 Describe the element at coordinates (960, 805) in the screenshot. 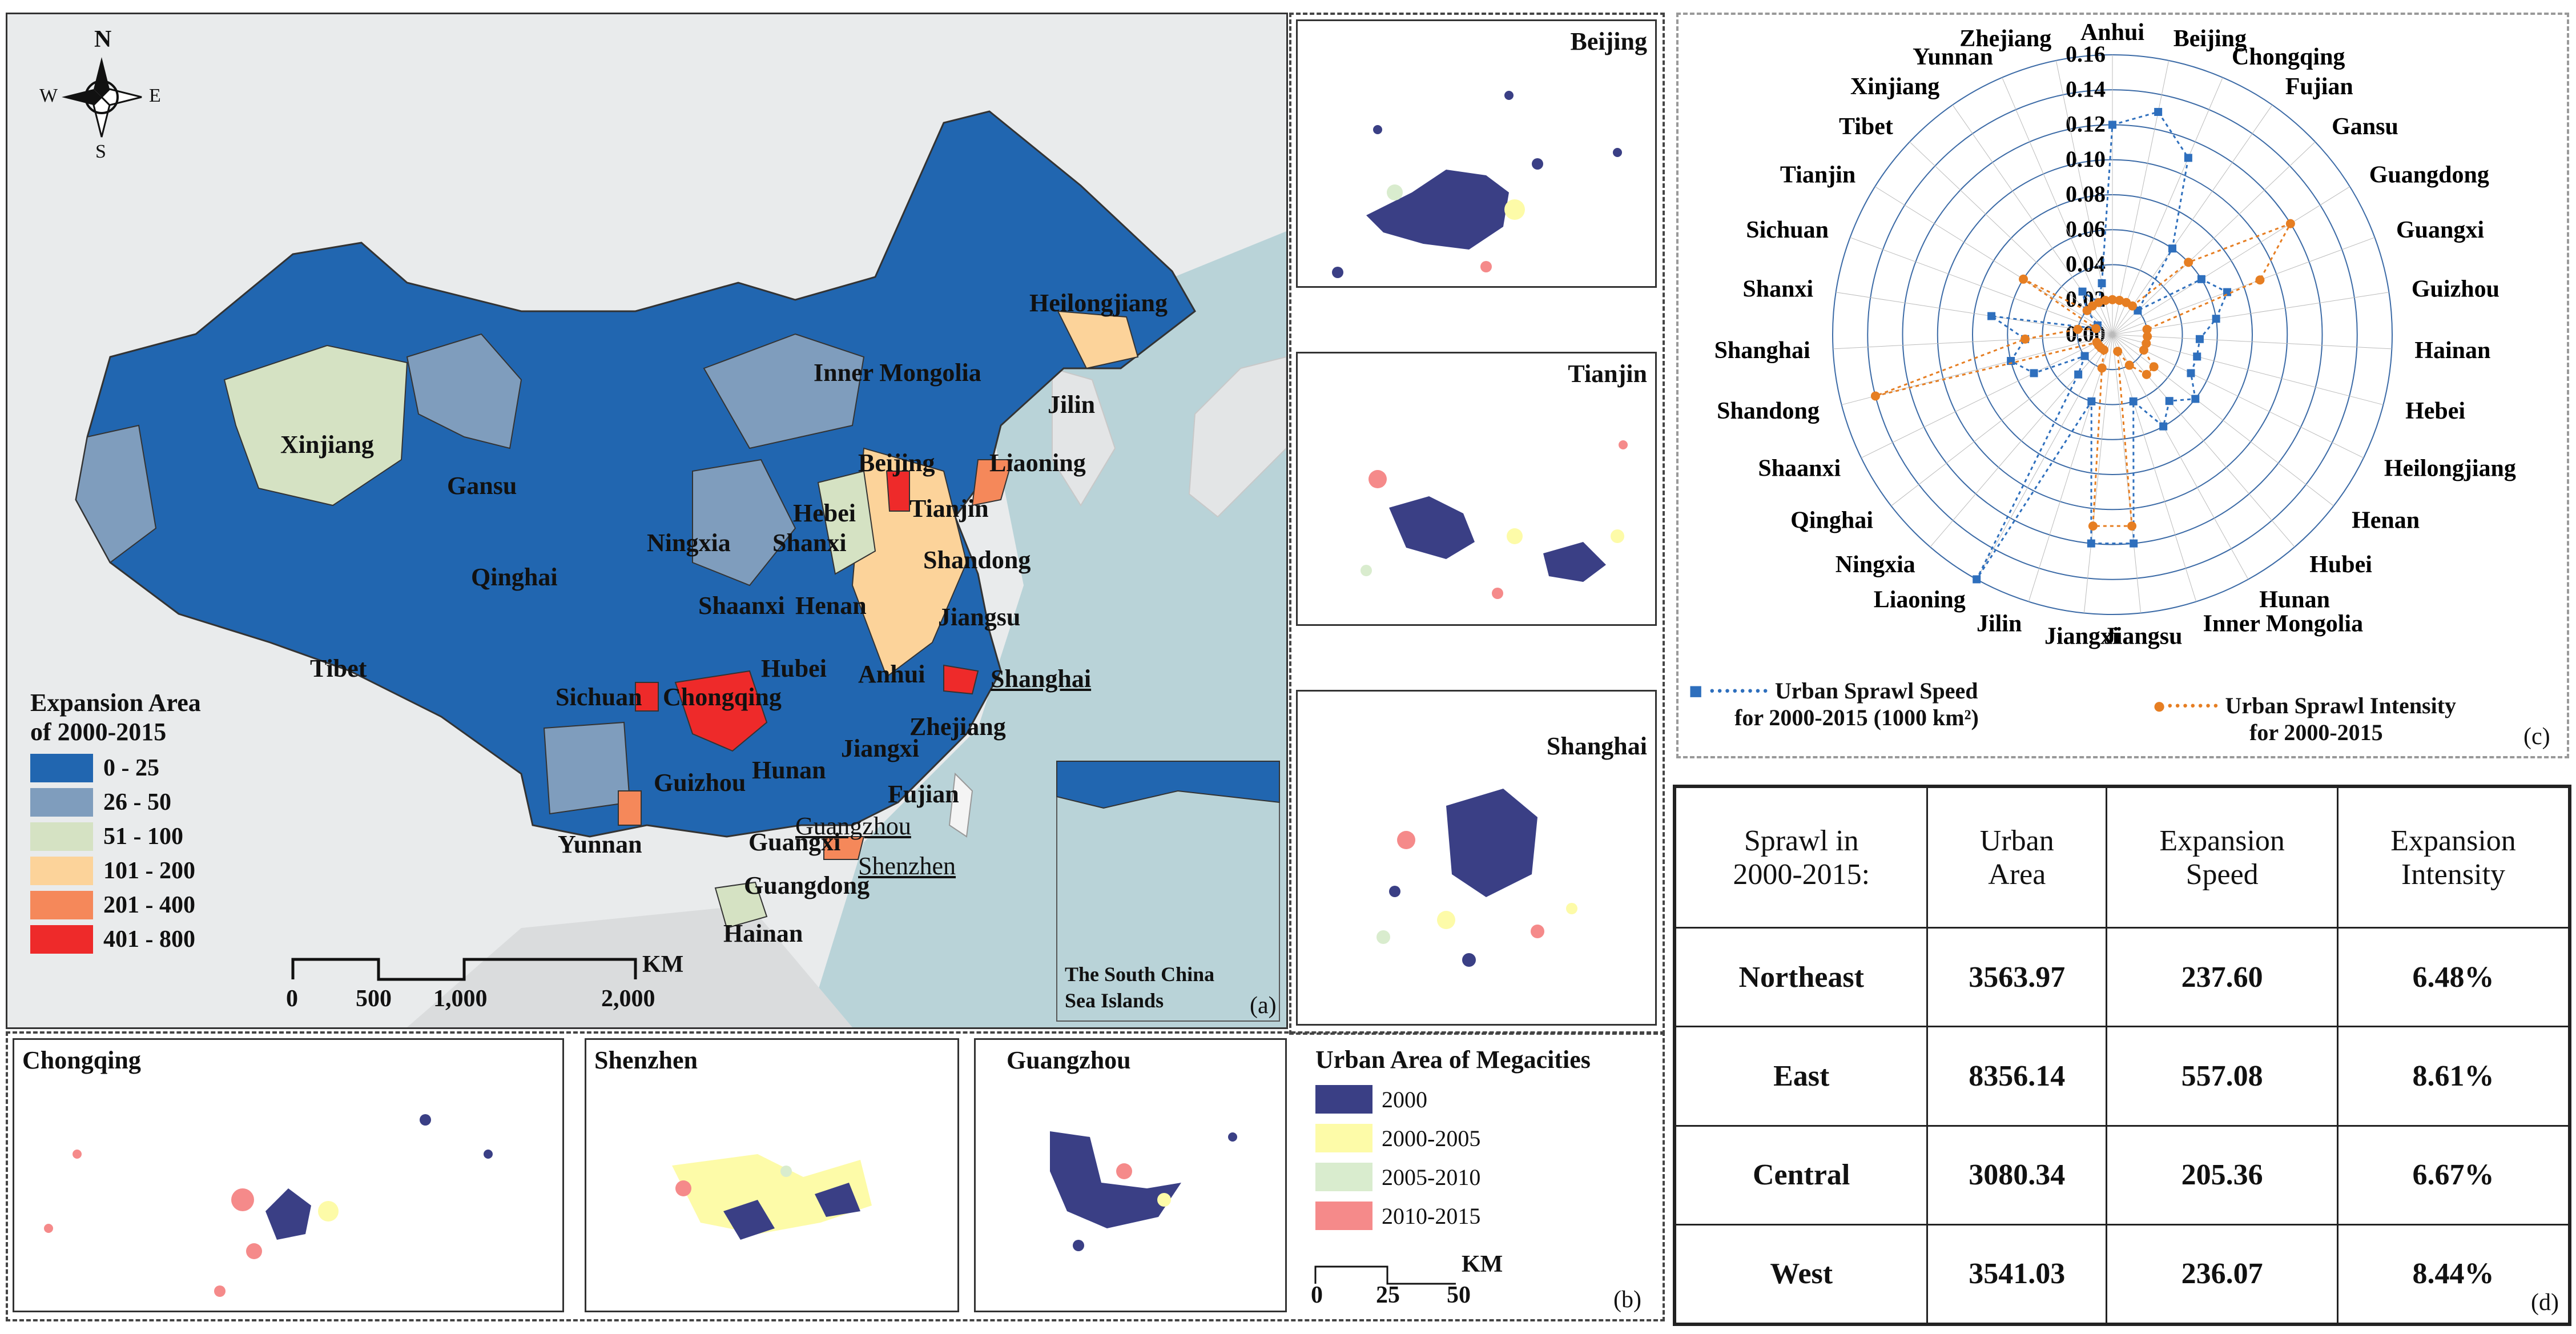

I see `taiwan-island` at that location.